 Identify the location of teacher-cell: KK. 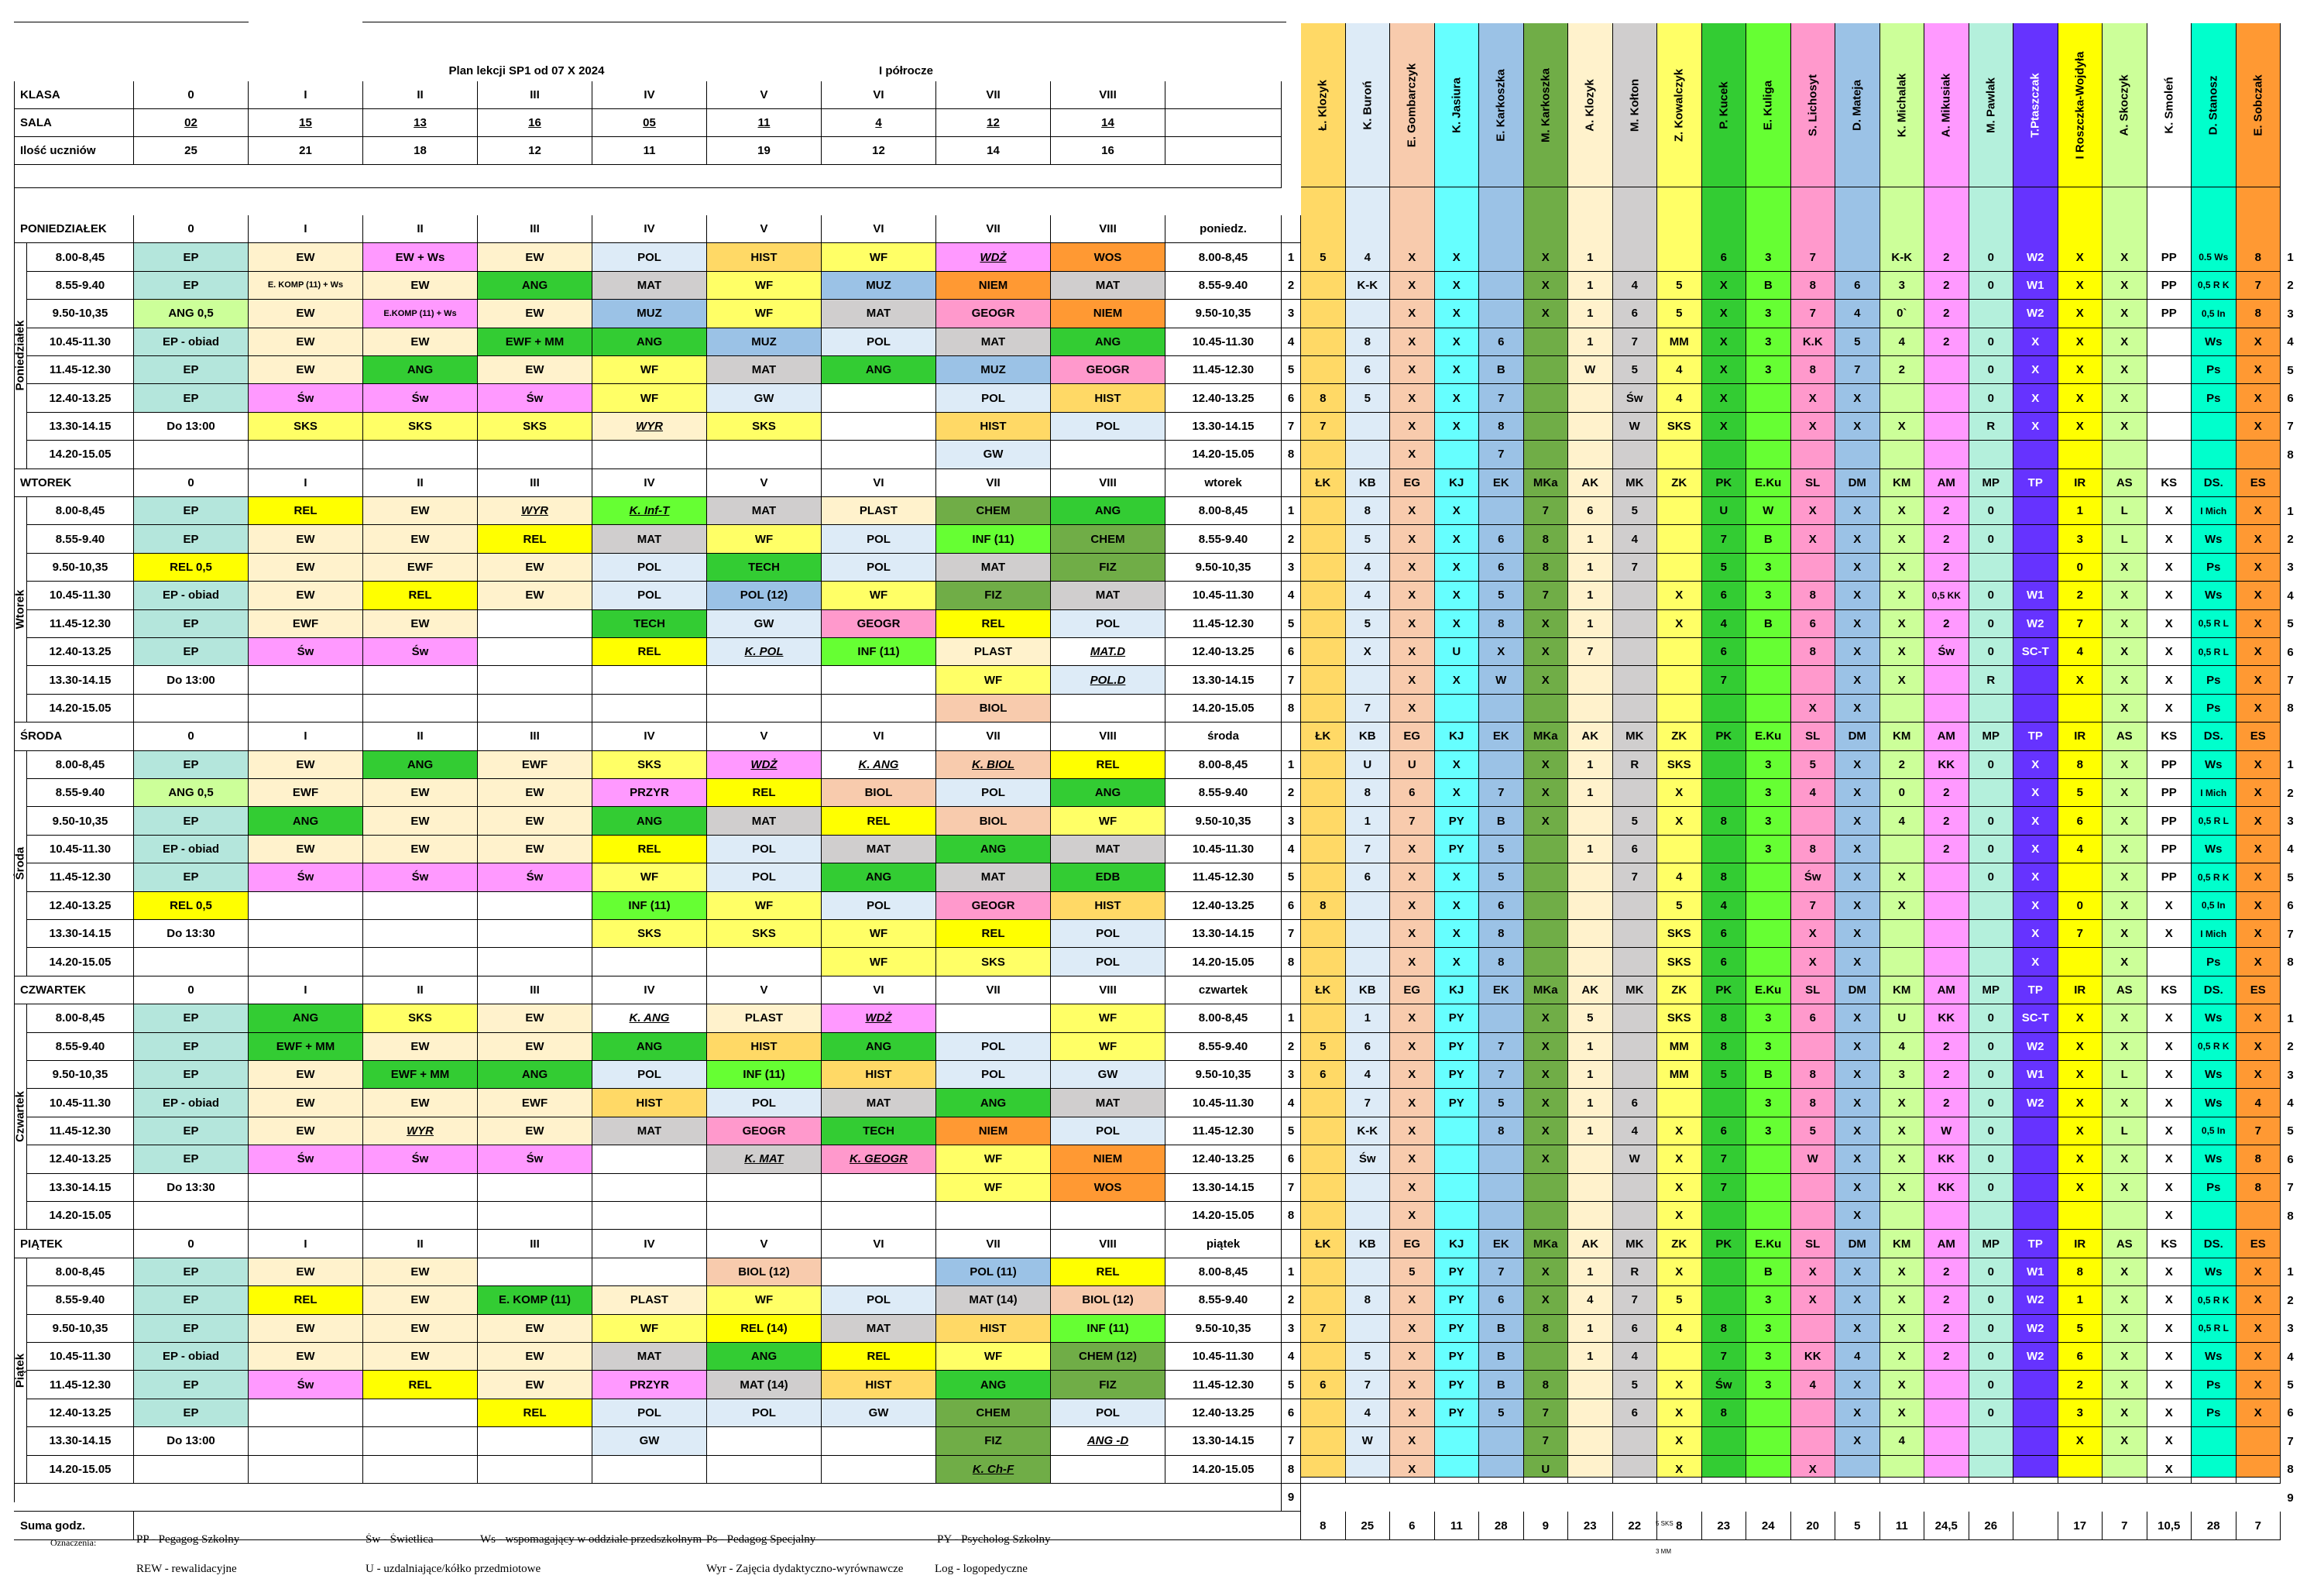
(1946, 764).